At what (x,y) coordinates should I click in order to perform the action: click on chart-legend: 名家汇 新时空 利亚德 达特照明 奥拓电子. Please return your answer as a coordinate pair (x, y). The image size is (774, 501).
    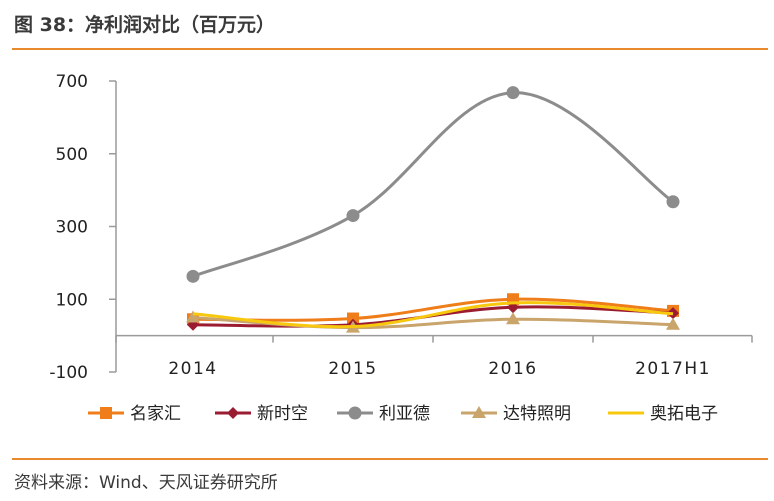
    Looking at the image, I should click on (403, 414).